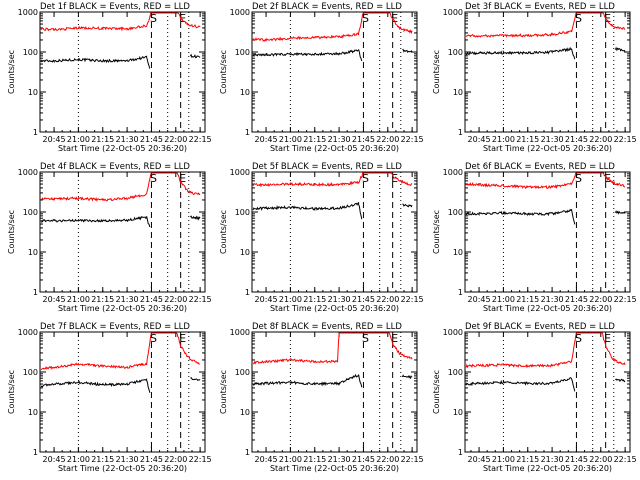 The height and width of the screenshot is (480, 640). Describe the element at coordinates (115, 167) in the screenshot. I see `panel-title: Det 4f BLACK = Events, RED = LLD` at that location.